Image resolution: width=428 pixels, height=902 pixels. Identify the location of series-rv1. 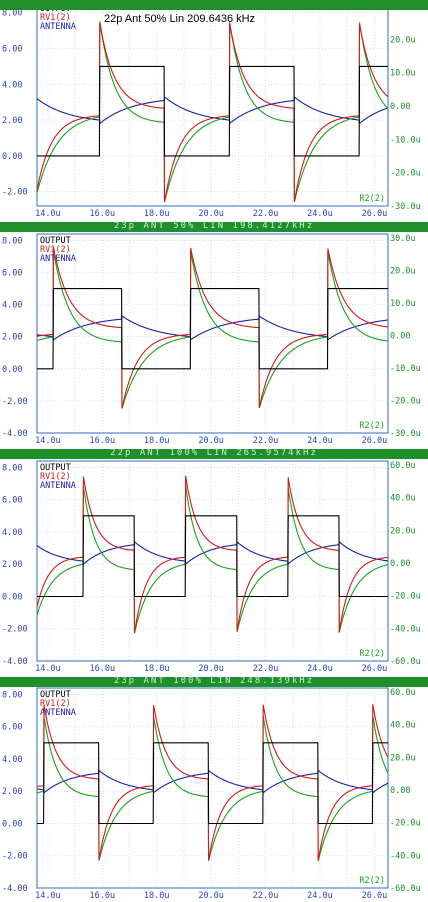
(212, 554).